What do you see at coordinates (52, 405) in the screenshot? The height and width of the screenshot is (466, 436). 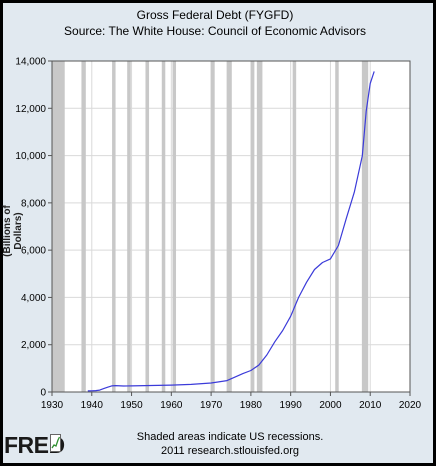 I see `x-tick-label: 1930` at bounding box center [52, 405].